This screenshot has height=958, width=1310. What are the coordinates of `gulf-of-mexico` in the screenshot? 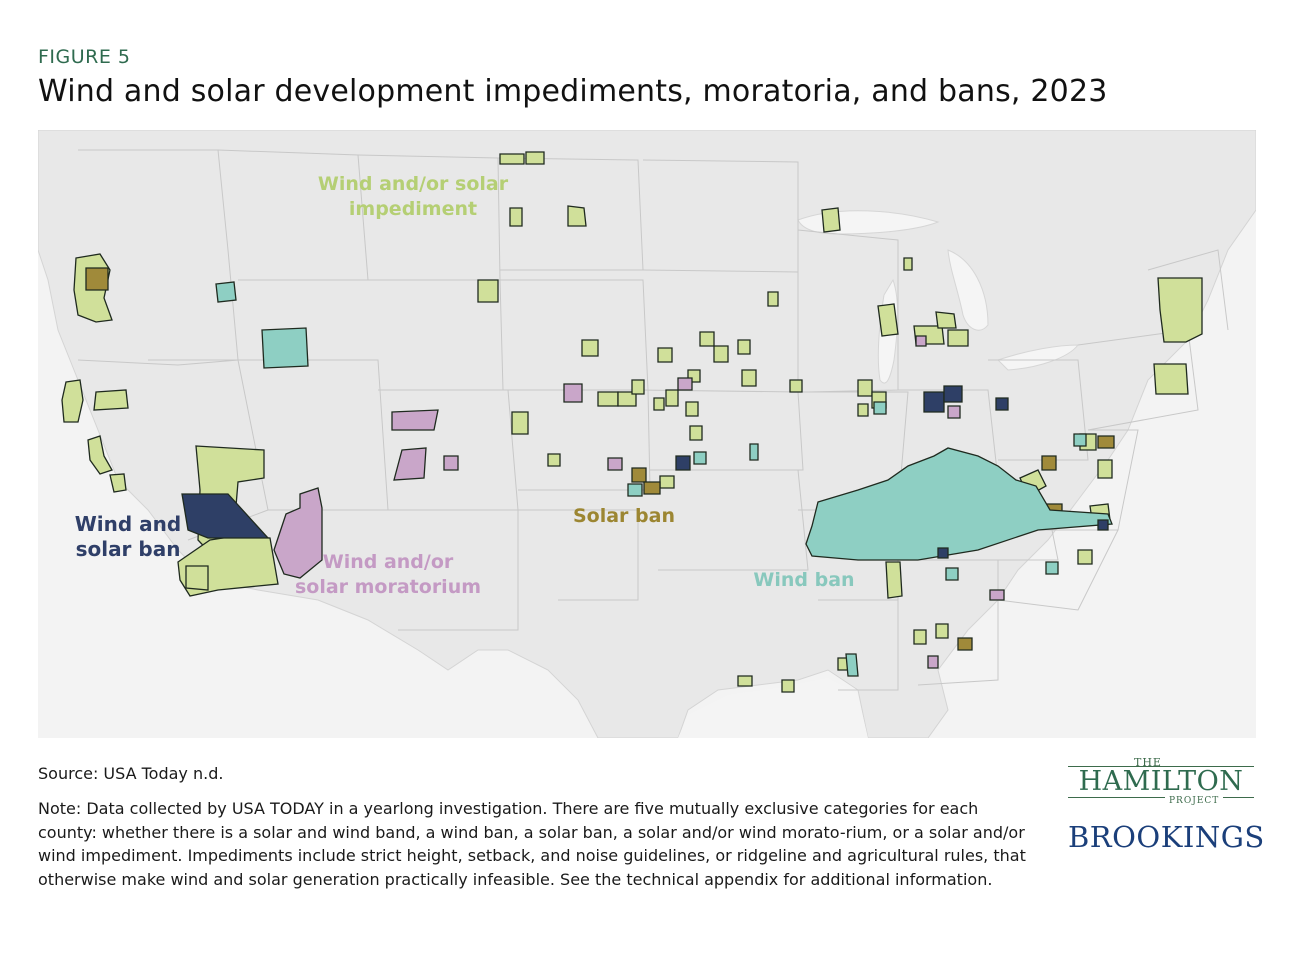 It's located at (773, 708).